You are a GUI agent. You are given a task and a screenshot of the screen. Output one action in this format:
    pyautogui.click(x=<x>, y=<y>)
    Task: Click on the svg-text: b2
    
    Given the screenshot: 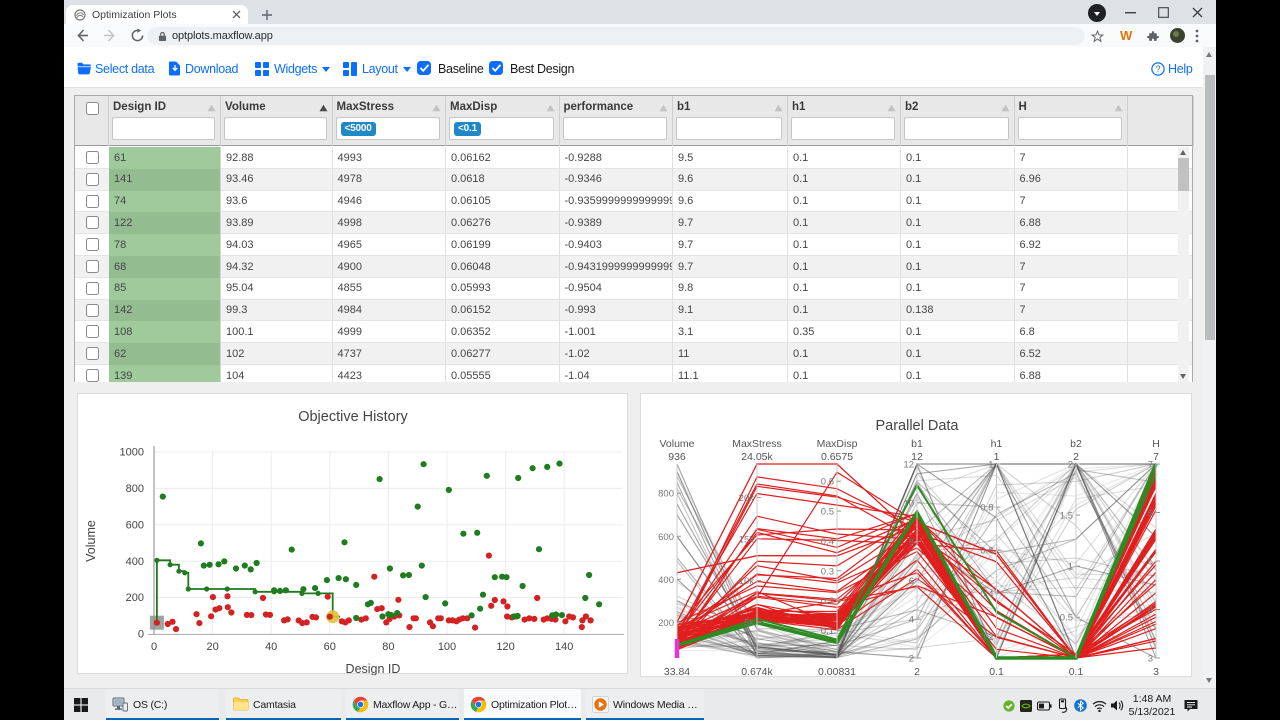 What is the action you would take?
    pyautogui.click(x=1076, y=444)
    